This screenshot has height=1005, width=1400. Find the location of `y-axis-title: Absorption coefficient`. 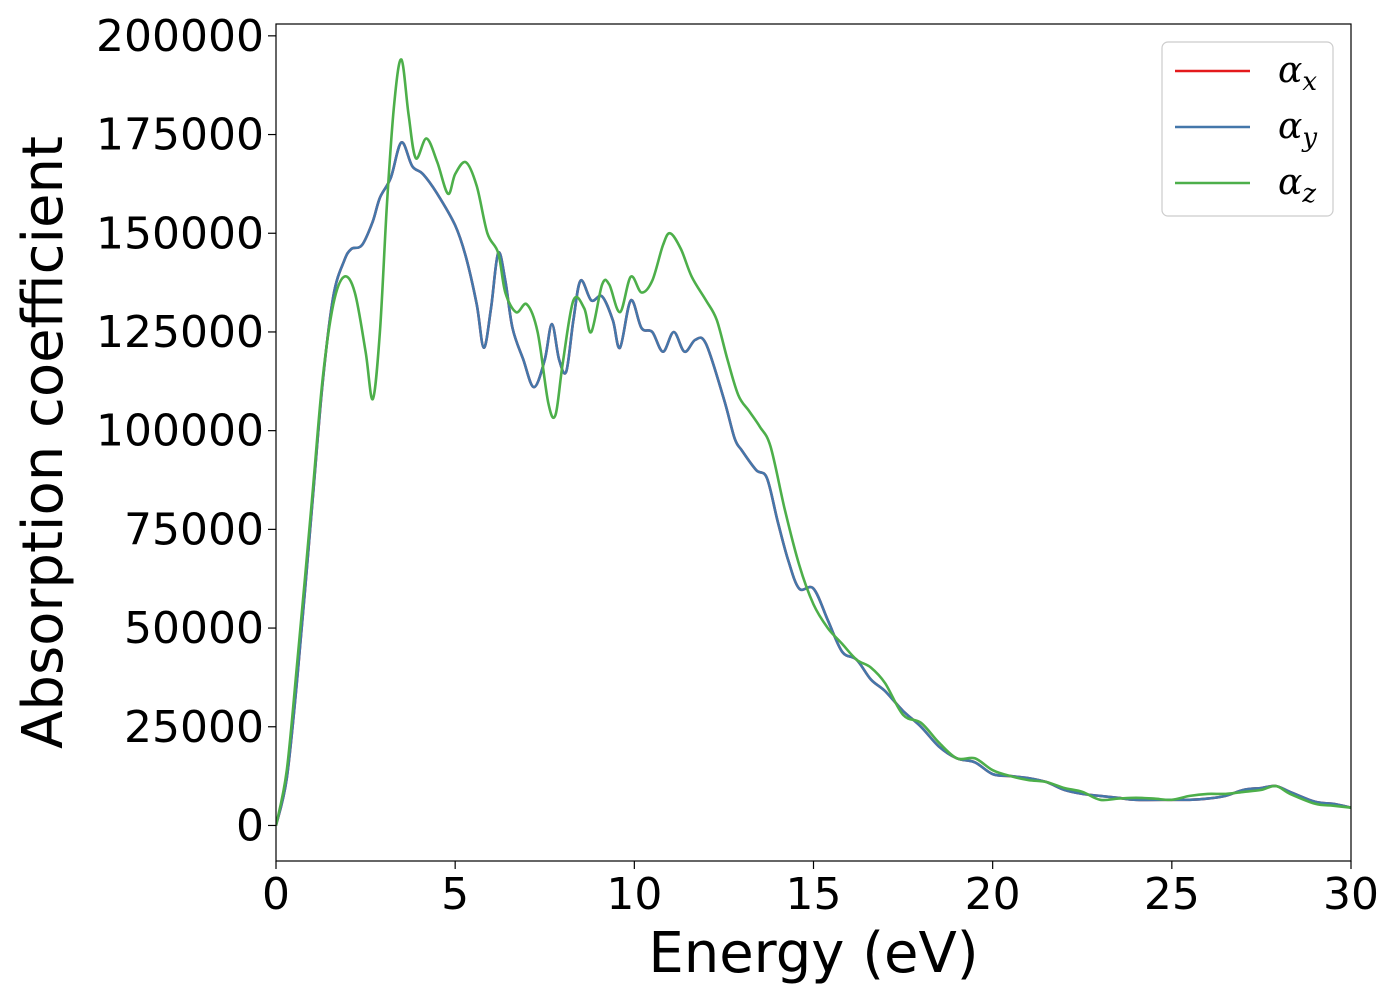

y-axis-title: Absorption coefficient is located at coordinates (43, 442).